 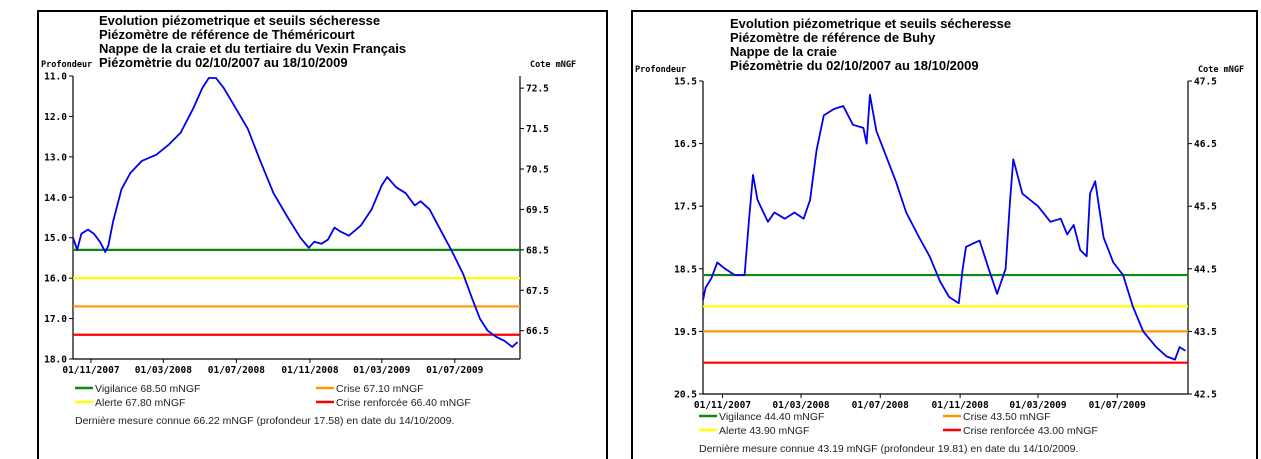 What do you see at coordinates (537, 129) in the screenshot?
I see `y-tick-label-right: 71.5` at bounding box center [537, 129].